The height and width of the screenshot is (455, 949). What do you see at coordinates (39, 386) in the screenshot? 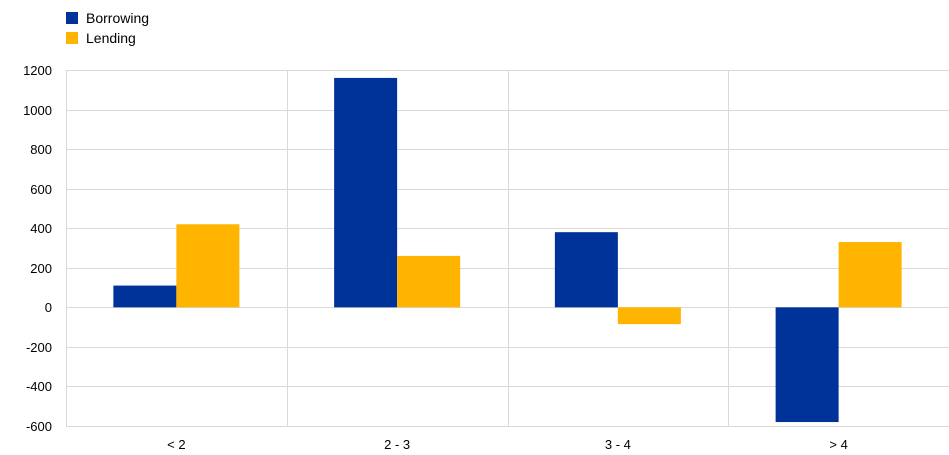
I see `y-tick-label: -400` at bounding box center [39, 386].